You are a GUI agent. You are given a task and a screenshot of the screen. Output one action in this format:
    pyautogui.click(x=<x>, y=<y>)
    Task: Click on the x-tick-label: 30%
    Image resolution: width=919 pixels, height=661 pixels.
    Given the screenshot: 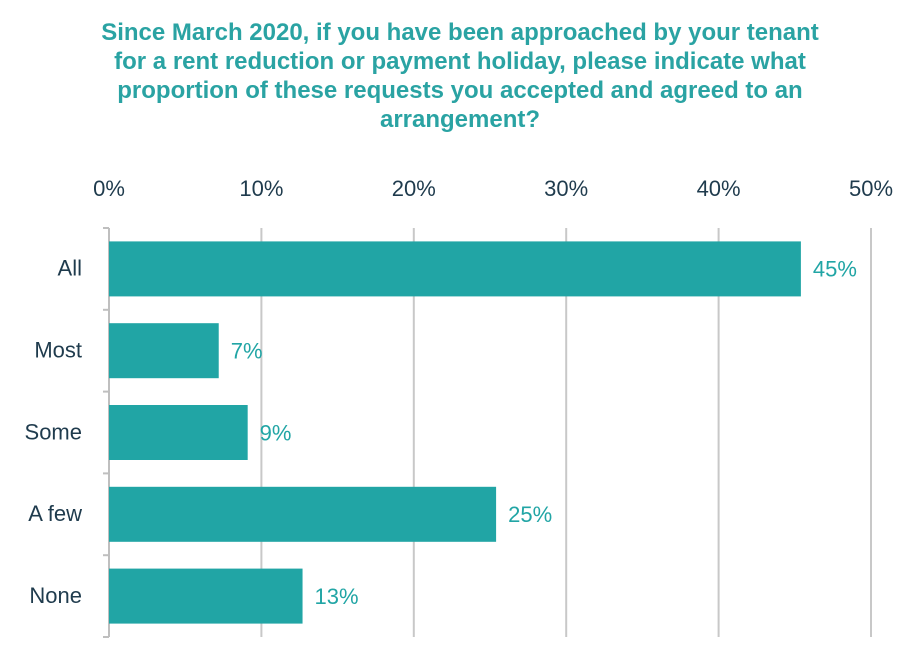 What is the action you would take?
    pyautogui.click(x=566, y=188)
    